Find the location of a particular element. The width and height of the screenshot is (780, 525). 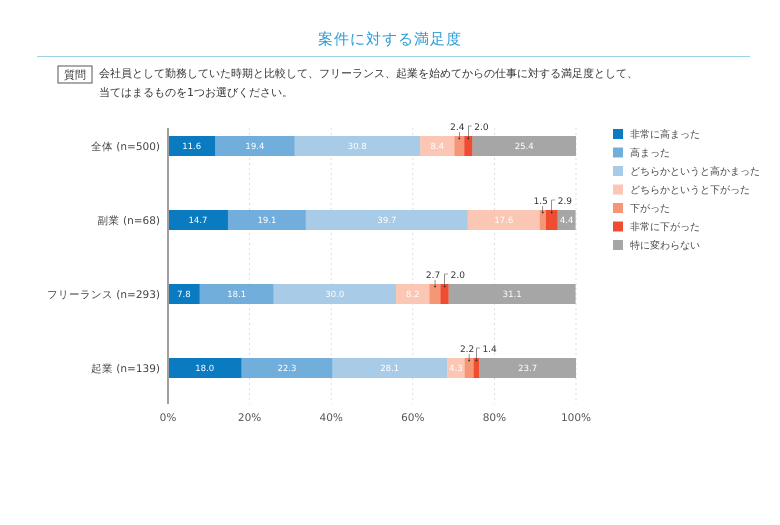

data-label: 4.4 is located at coordinates (567, 221).